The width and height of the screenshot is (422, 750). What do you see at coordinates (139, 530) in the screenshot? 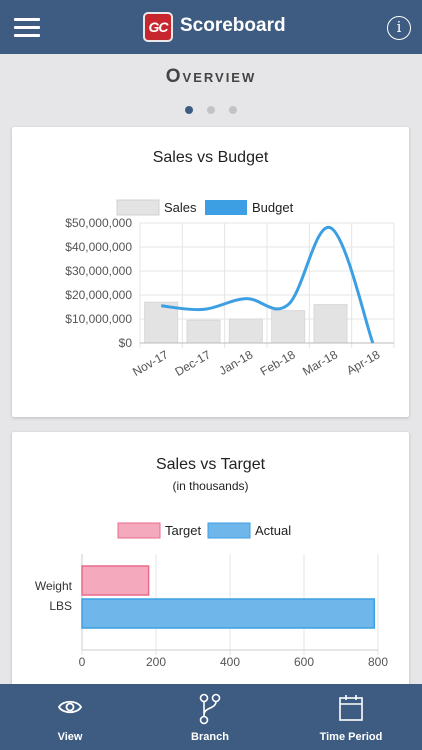
I see `legend-swatch-target` at bounding box center [139, 530].